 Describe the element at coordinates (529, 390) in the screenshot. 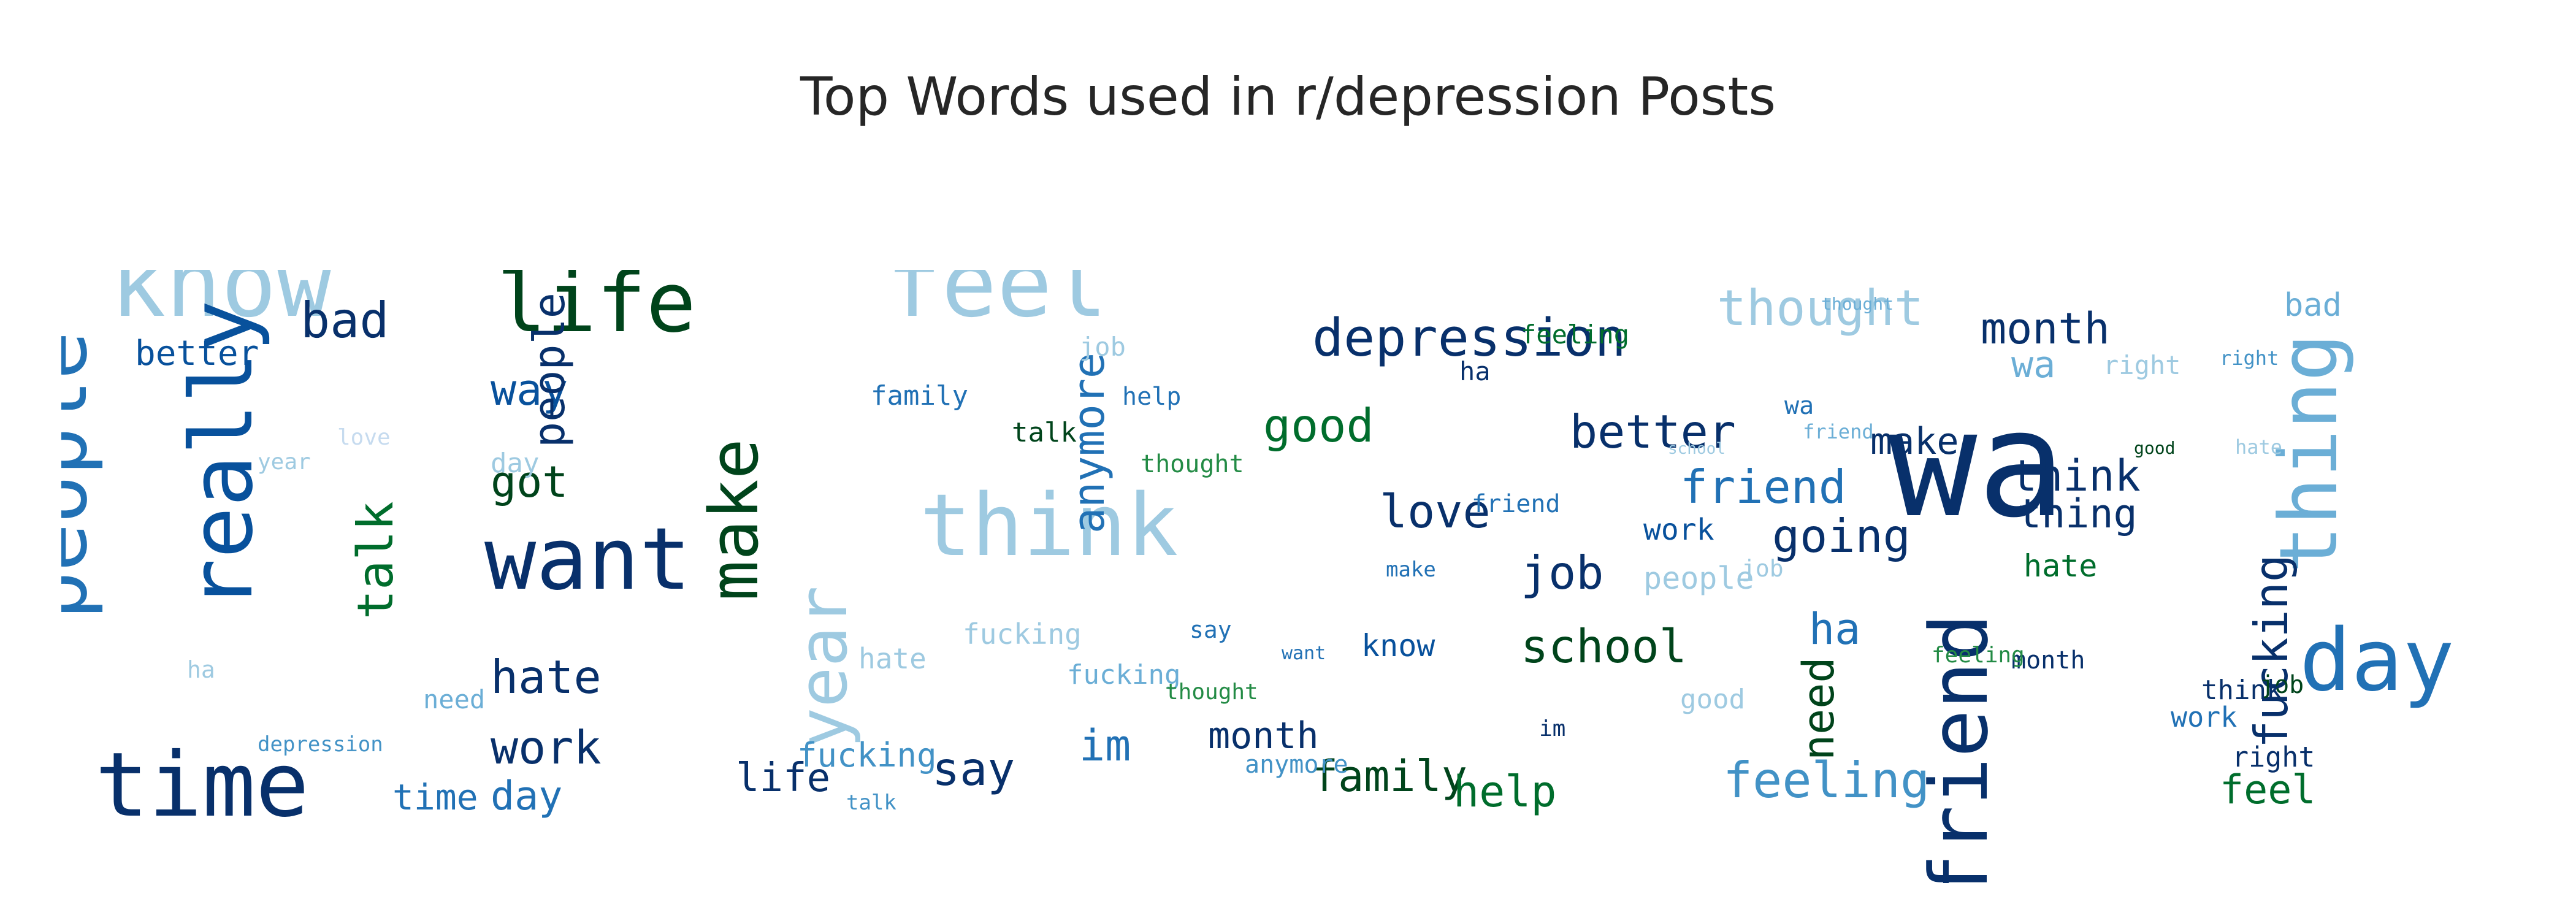

I see `cloud-word: way` at that location.